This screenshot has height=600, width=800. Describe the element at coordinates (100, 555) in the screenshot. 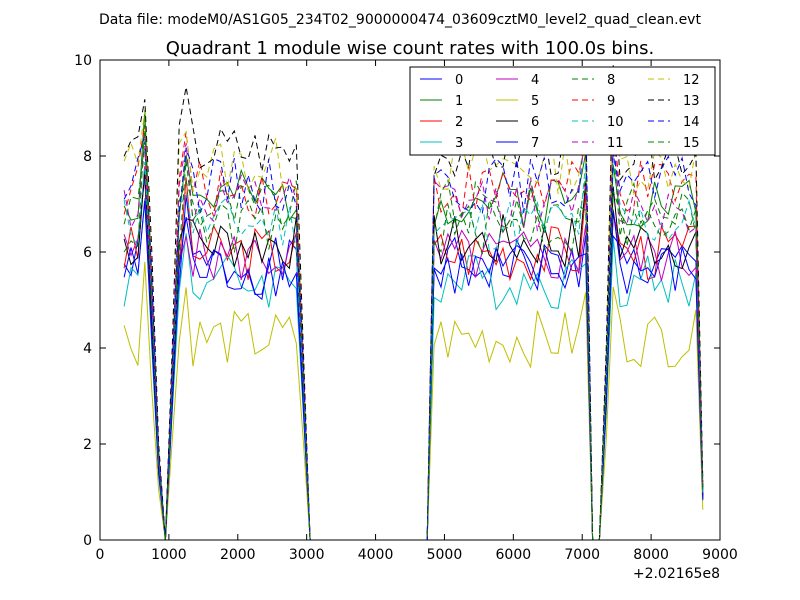

I see `x-tick-label: 0` at that location.